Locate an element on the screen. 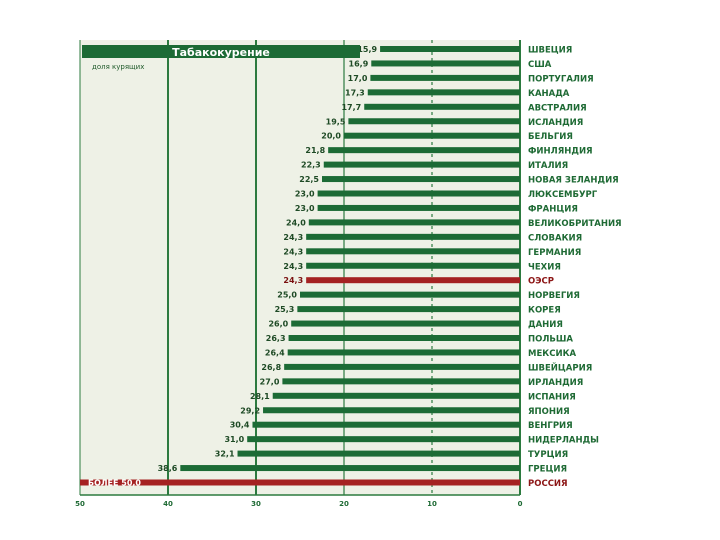  category-label: ВЕЛИКОБРИТАНИЯ is located at coordinates (575, 224).